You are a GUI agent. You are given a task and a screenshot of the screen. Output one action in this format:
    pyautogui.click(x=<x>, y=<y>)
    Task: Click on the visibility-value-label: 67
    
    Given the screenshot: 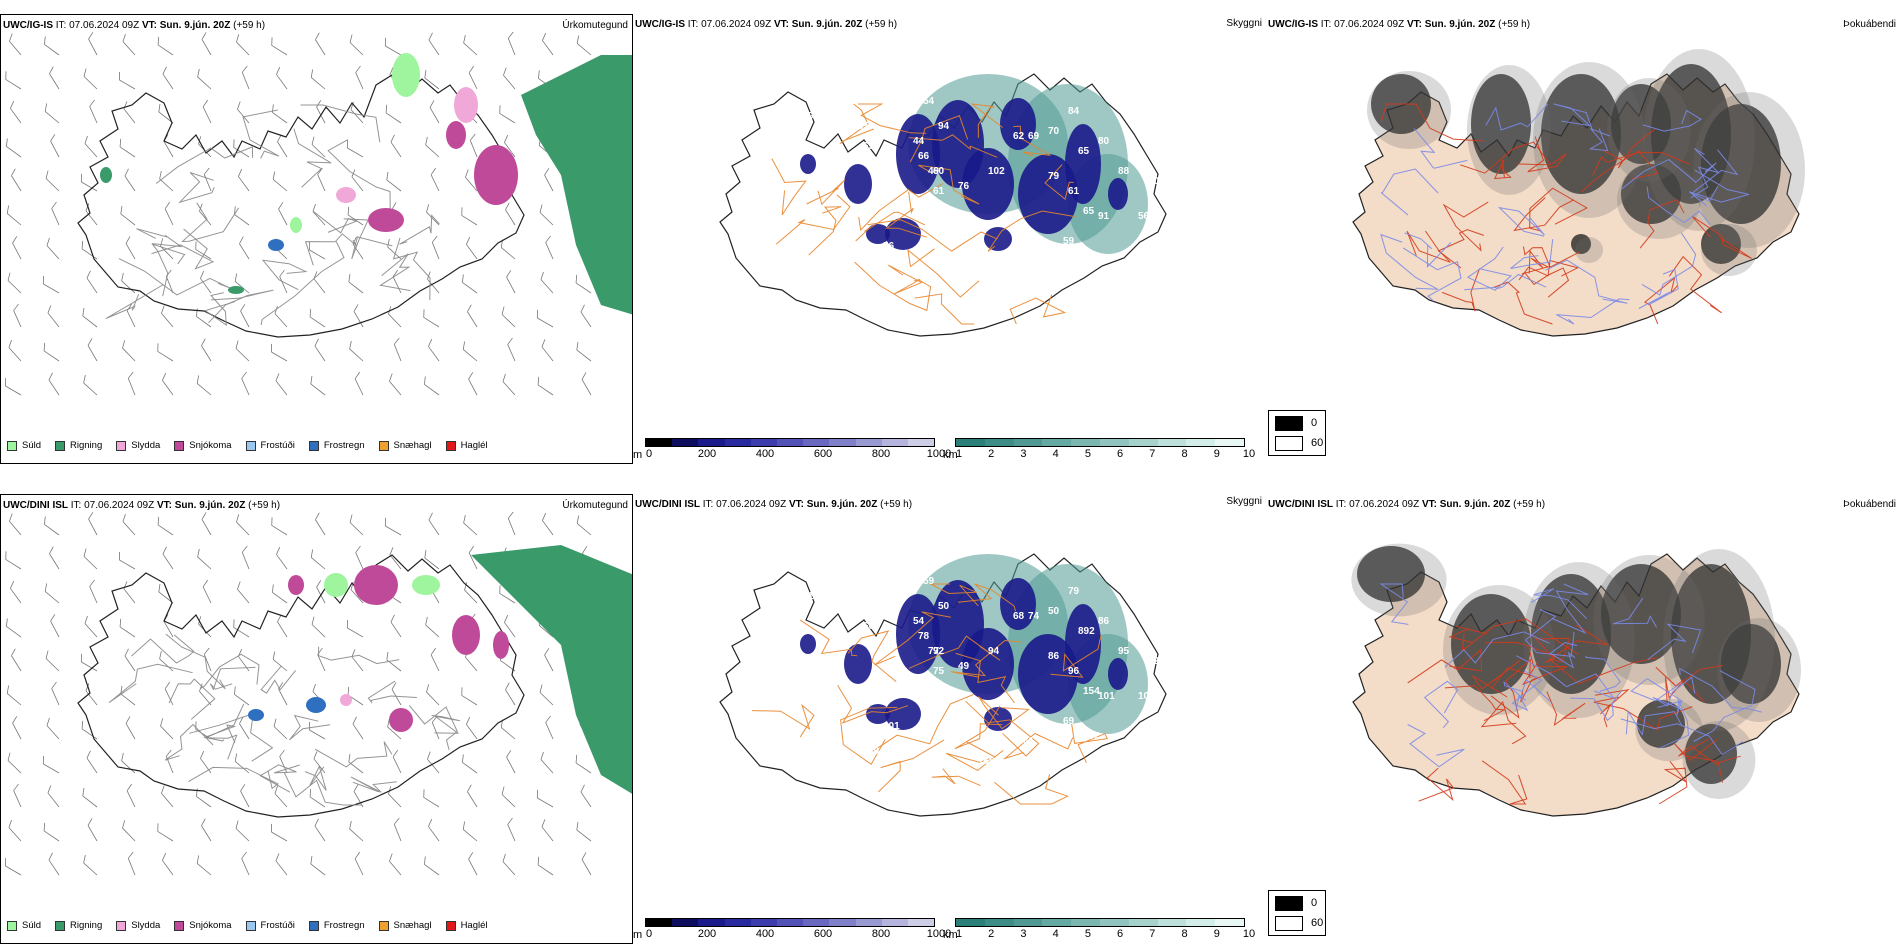 What is the action you would take?
    pyautogui.click(x=949, y=721)
    